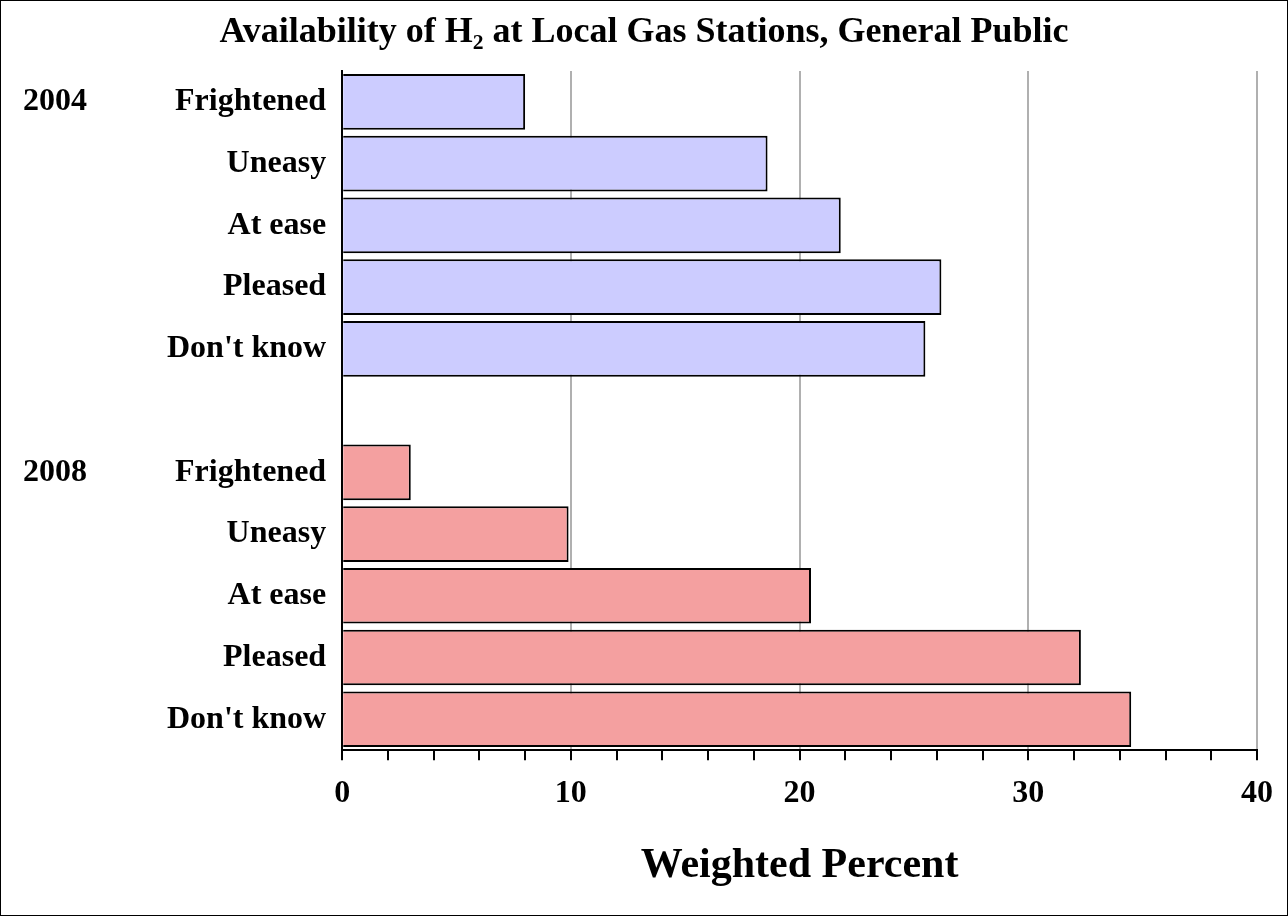 The height and width of the screenshot is (916, 1288). Describe the element at coordinates (570, 790) in the screenshot. I see `x-tick-label: 10` at that location.